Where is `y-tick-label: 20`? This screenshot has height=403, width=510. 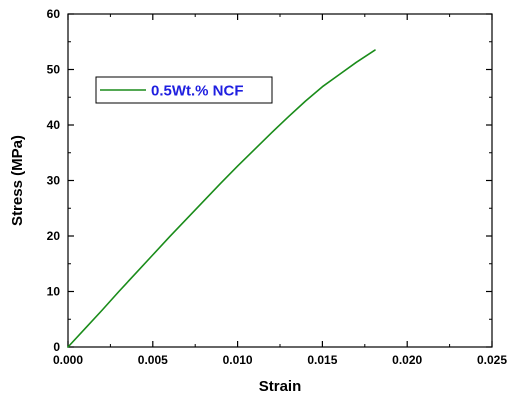
y-tick-label: 20 is located at coordinates (54, 236).